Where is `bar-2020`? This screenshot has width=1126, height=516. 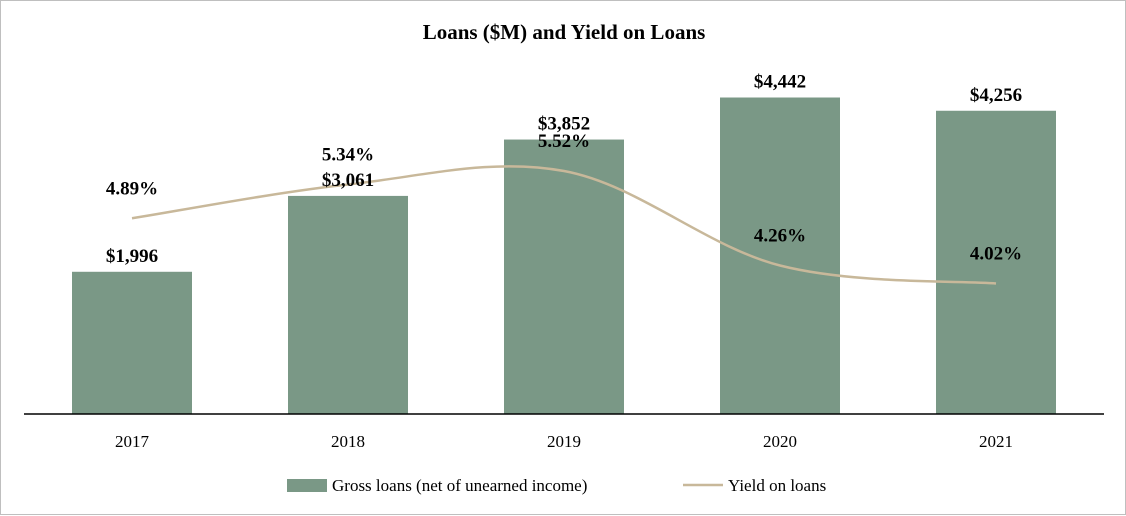
bar-2020 is located at coordinates (780, 255).